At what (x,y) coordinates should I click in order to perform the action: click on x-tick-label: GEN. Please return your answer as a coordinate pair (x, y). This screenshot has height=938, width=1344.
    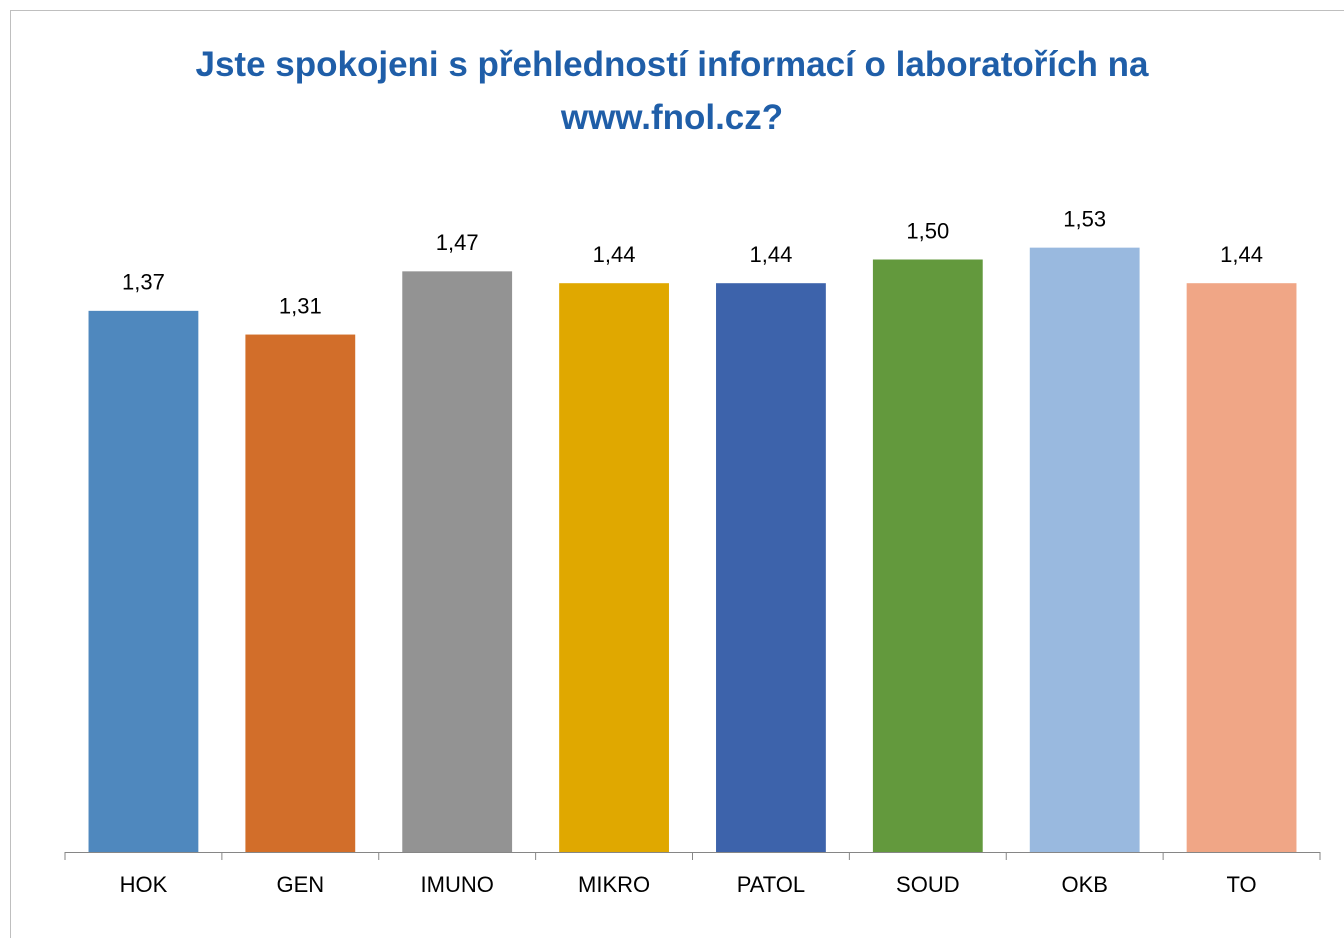
    Looking at the image, I should click on (300, 884).